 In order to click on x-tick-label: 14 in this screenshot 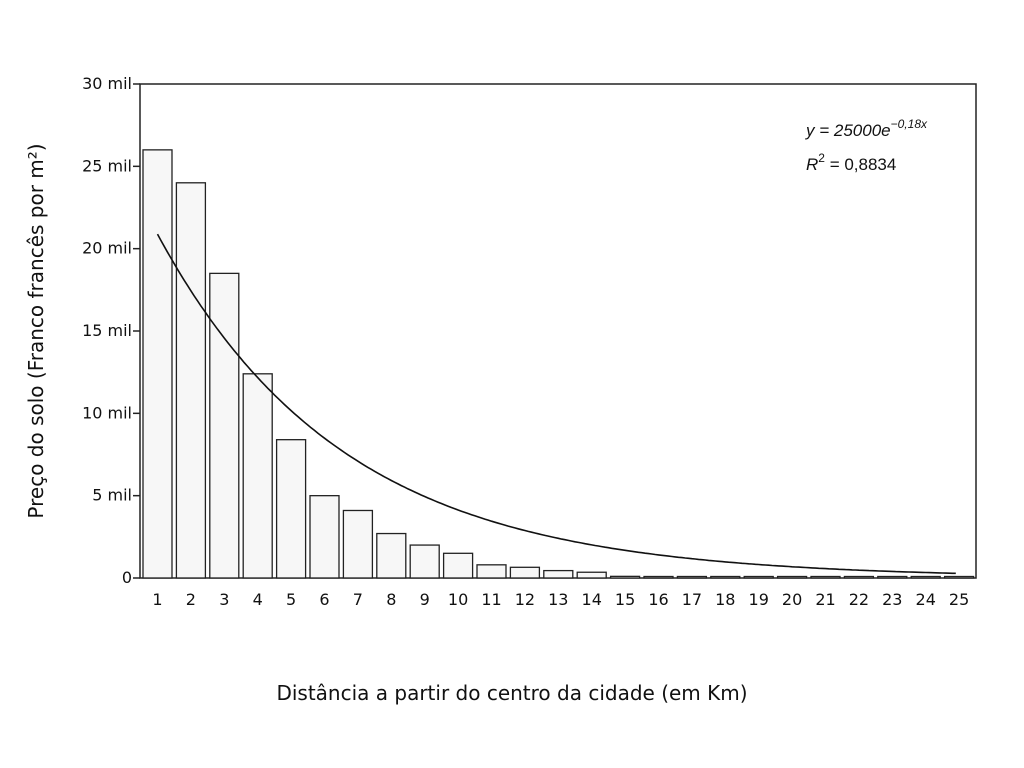, I will do `click(592, 599)`.